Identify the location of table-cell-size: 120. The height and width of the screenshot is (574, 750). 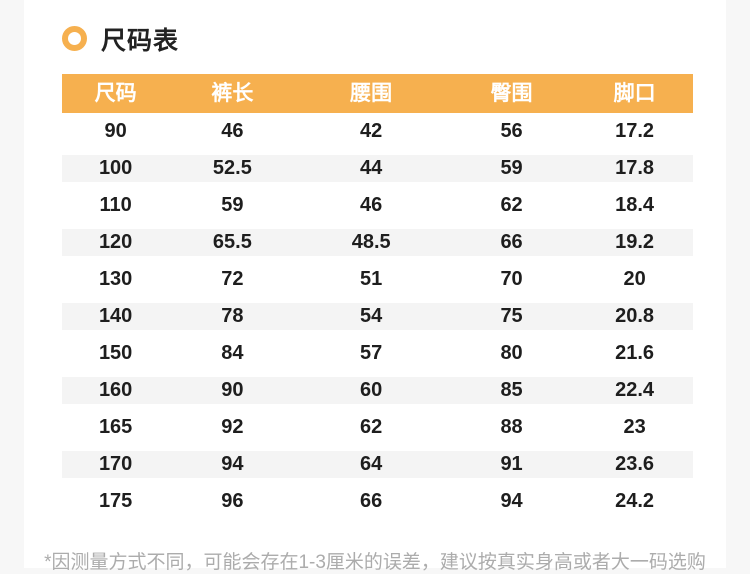
(115, 242).